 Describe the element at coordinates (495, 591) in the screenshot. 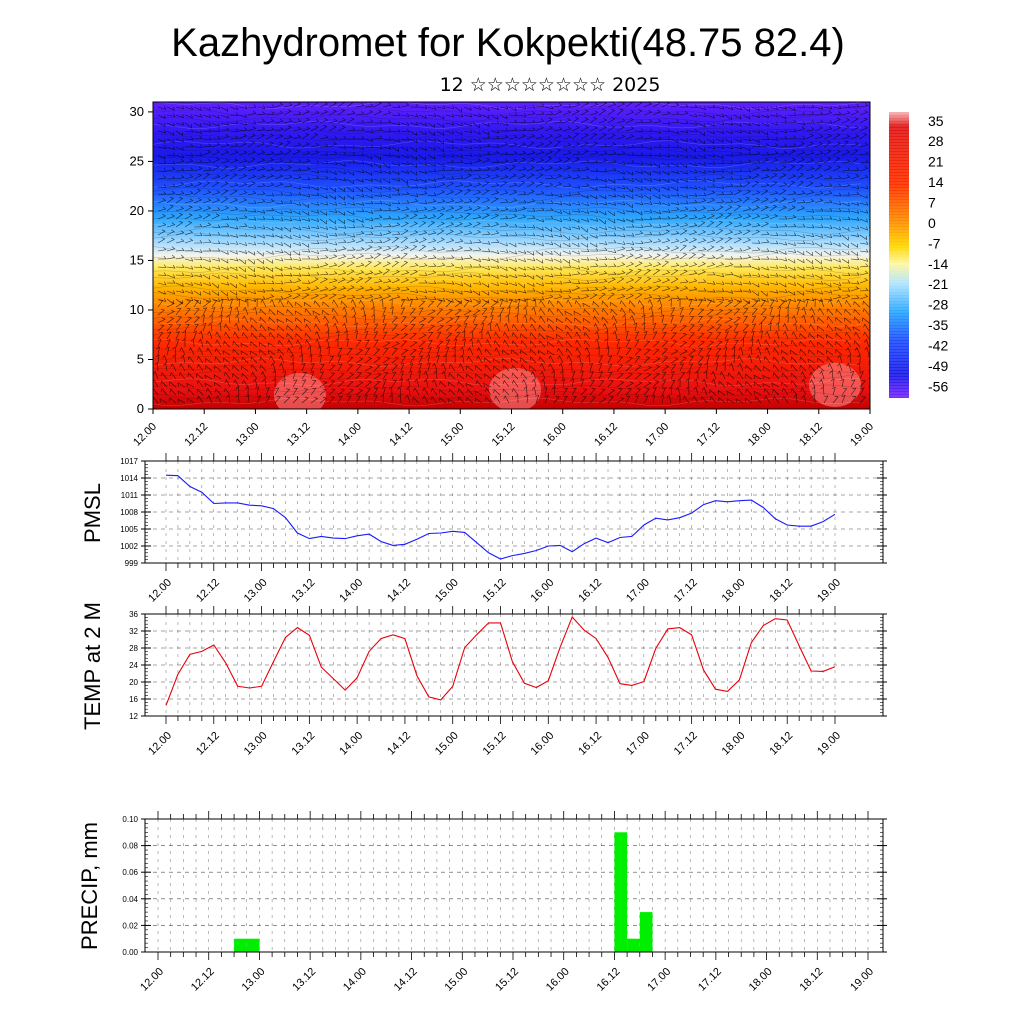

I see `x-tick-label: 15.12` at that location.